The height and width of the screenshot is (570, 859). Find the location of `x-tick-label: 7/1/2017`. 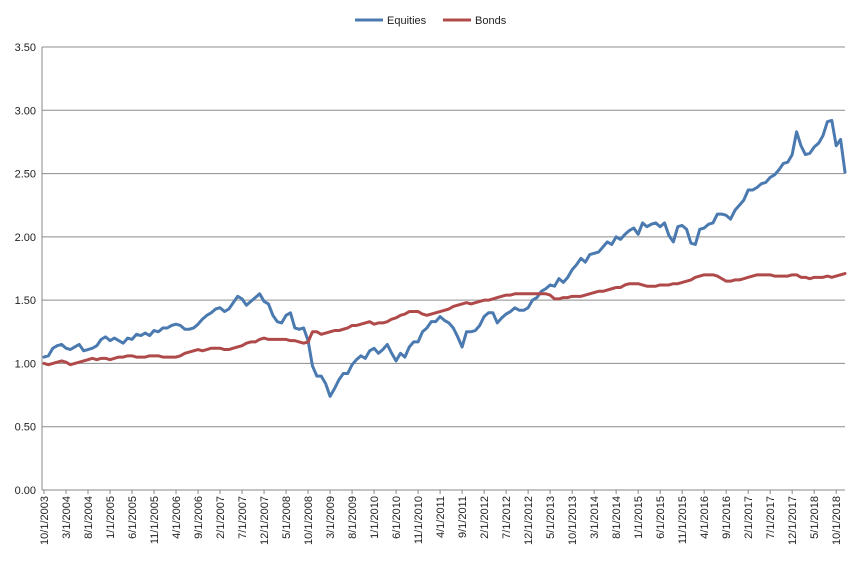

x-tick-label: 7/1/2017 is located at coordinates (771, 517).